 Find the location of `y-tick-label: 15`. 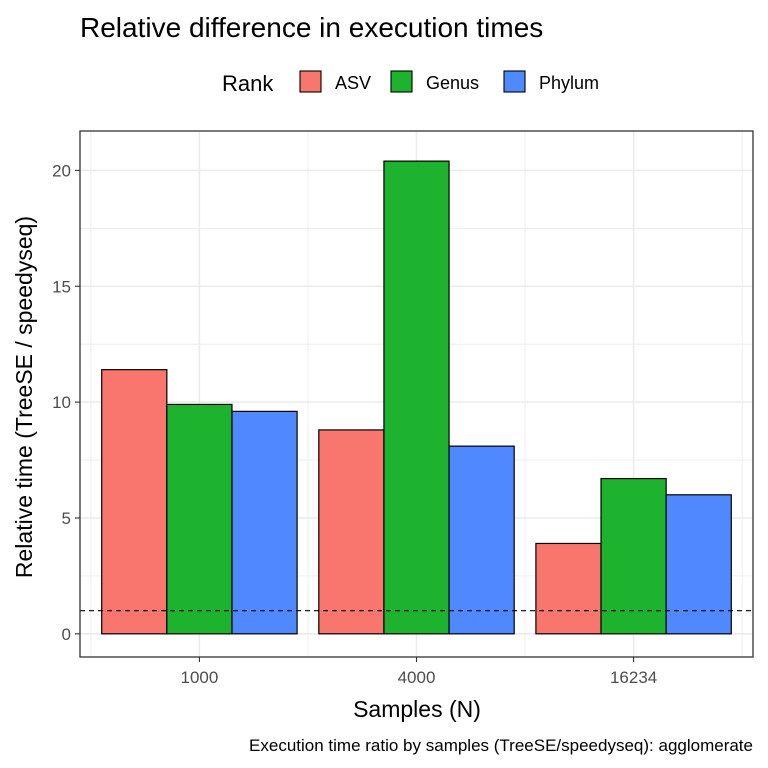

y-tick-label: 15 is located at coordinates (61, 286).